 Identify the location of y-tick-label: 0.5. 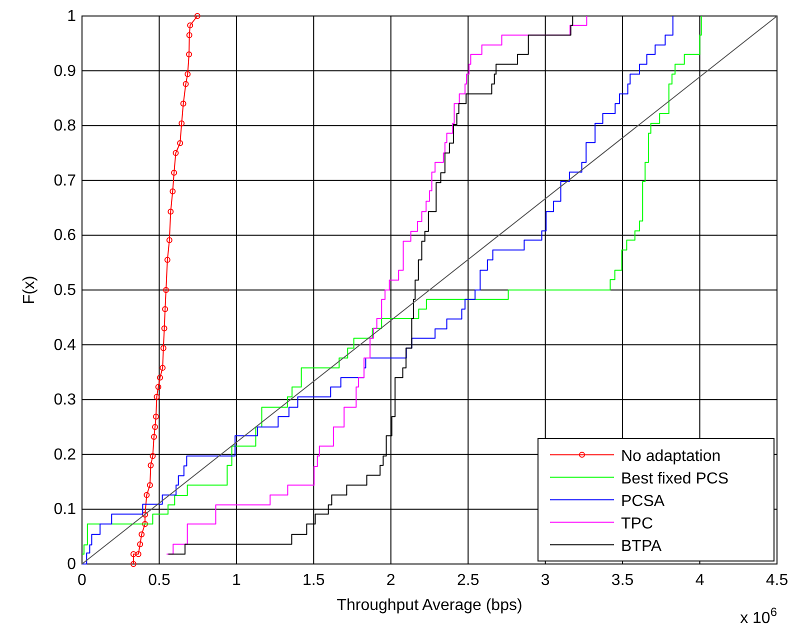
(65, 290).